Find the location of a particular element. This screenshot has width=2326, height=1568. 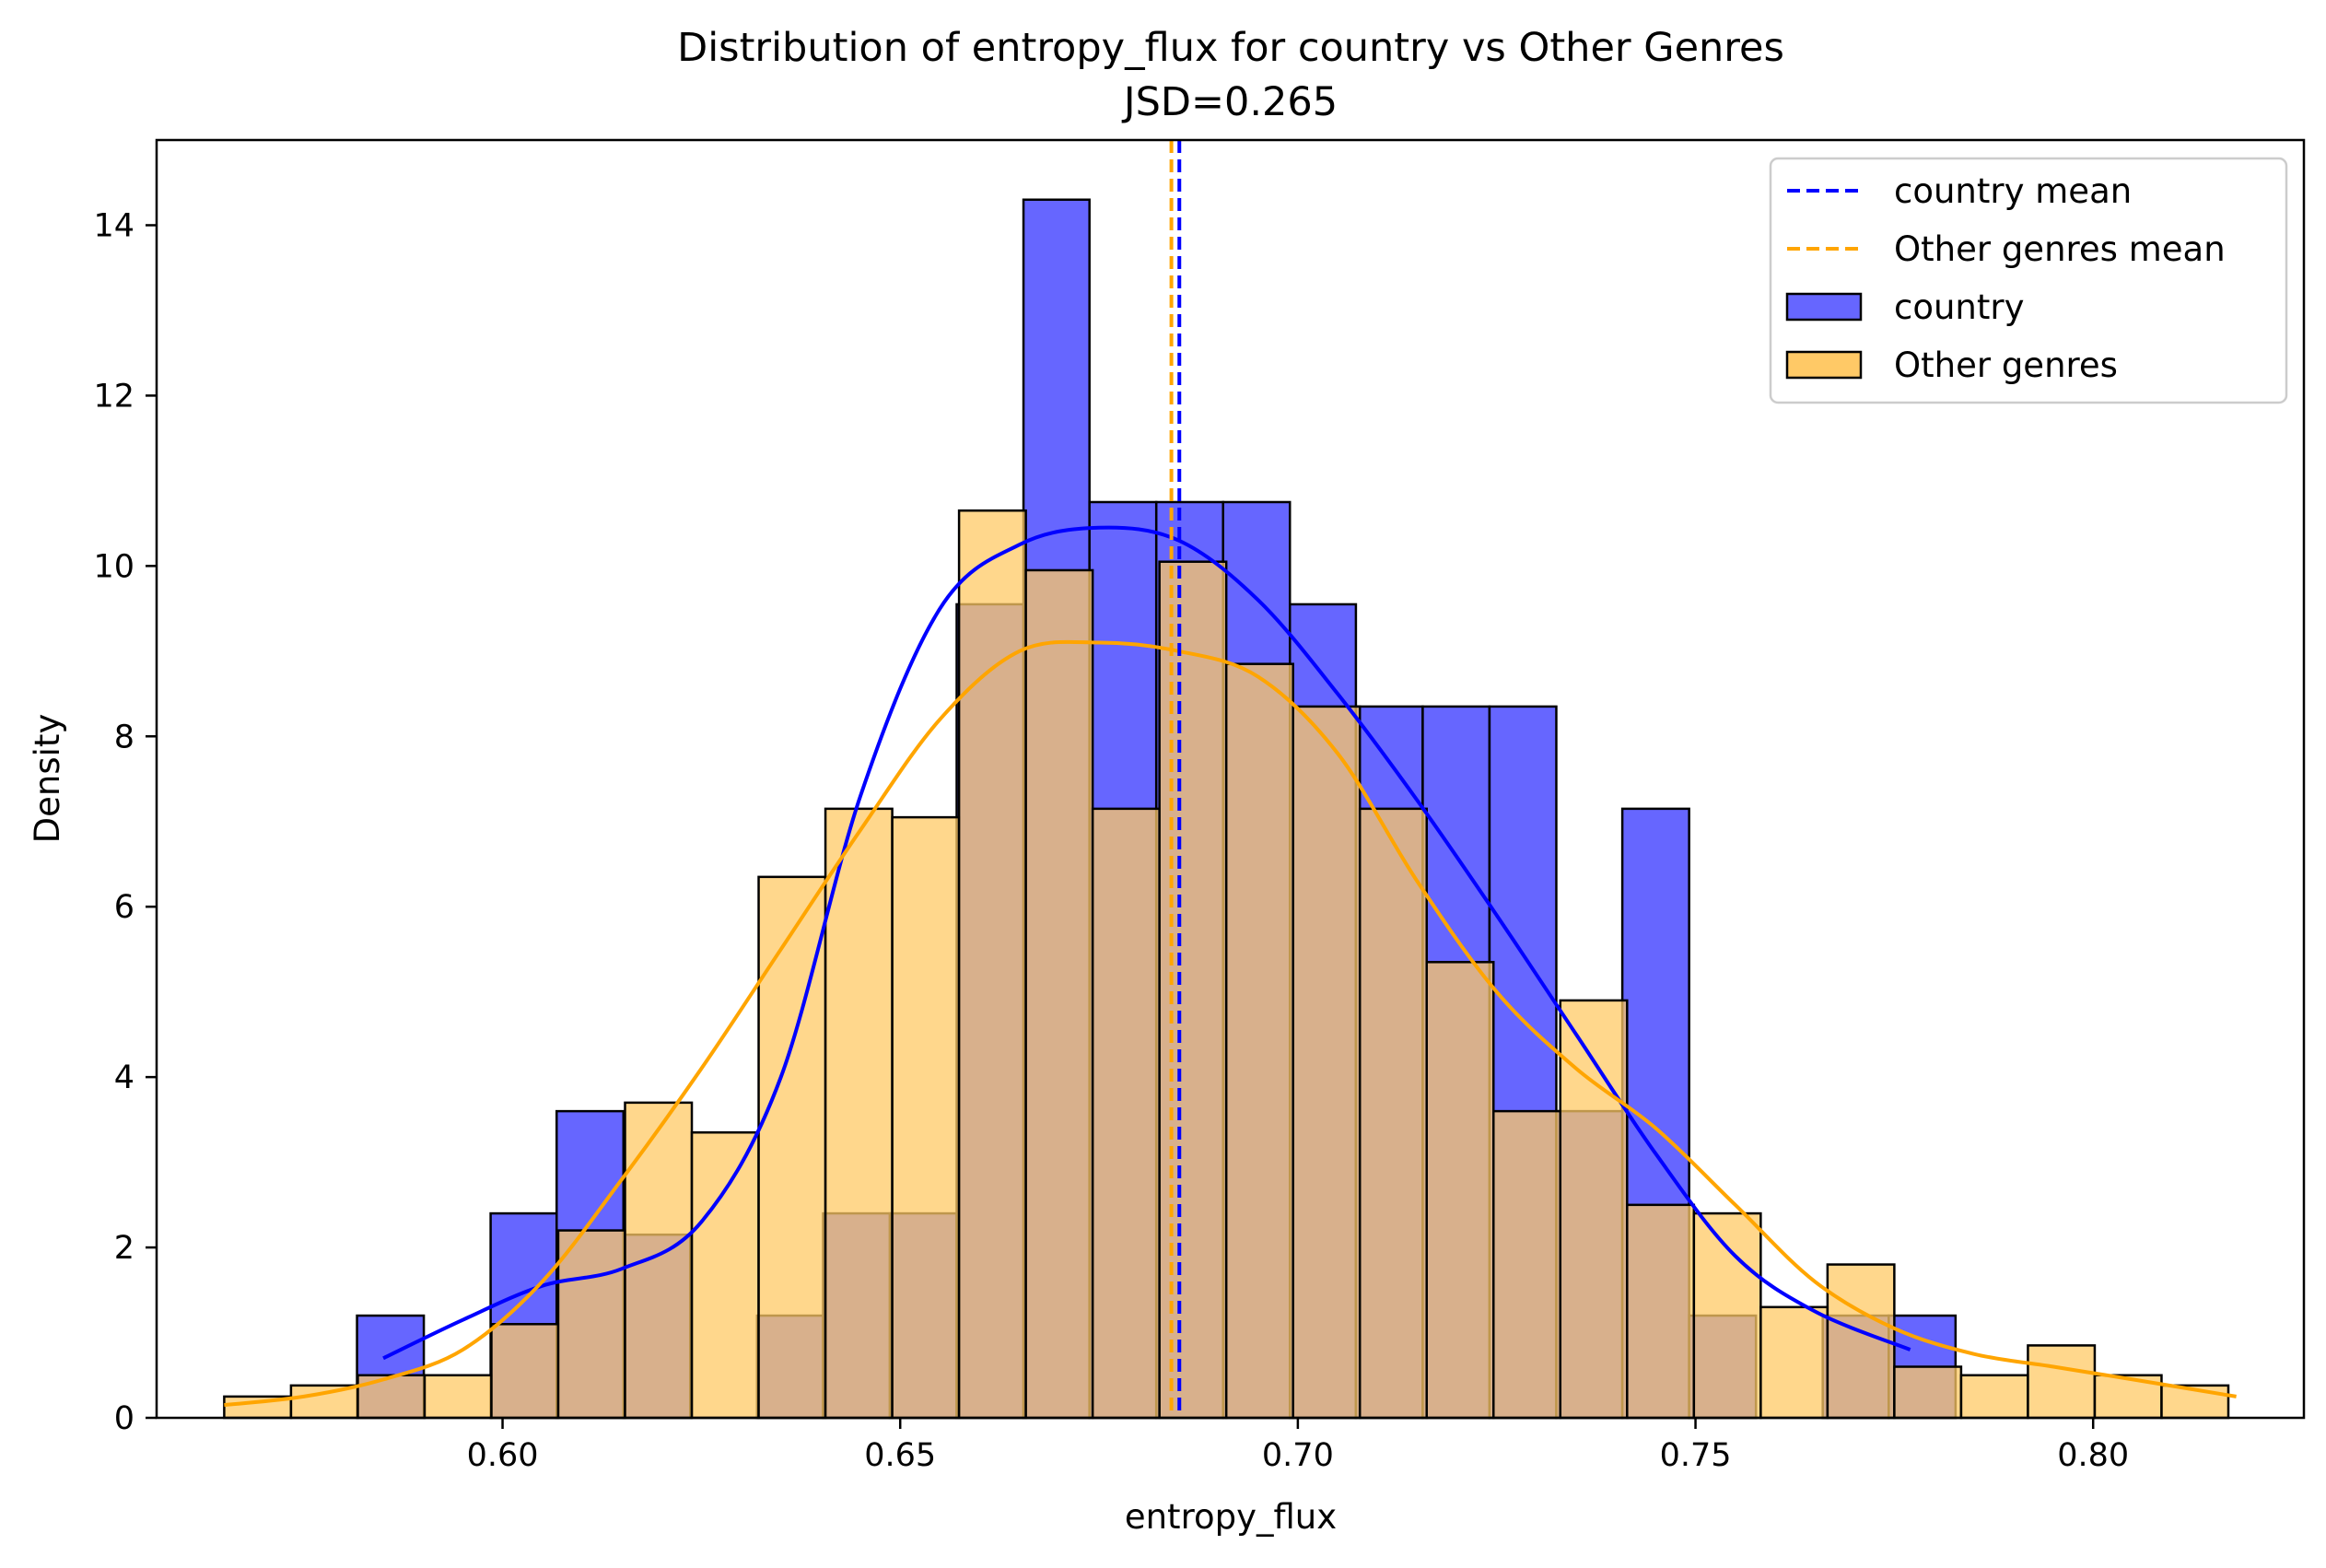

x-tick-label: 0.65 is located at coordinates (900, 1456).